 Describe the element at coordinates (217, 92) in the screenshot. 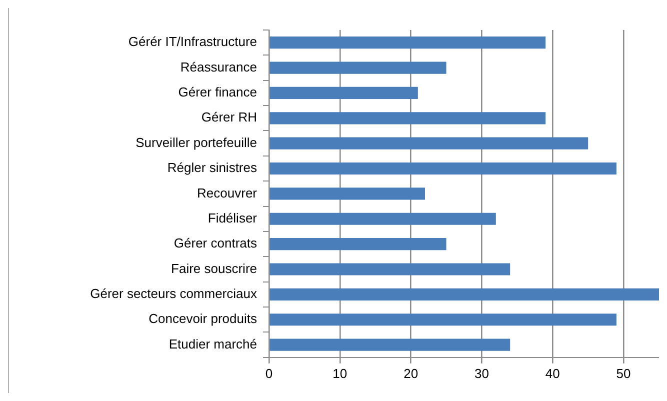

I see `y-tick-label: Gérer finance` at that location.